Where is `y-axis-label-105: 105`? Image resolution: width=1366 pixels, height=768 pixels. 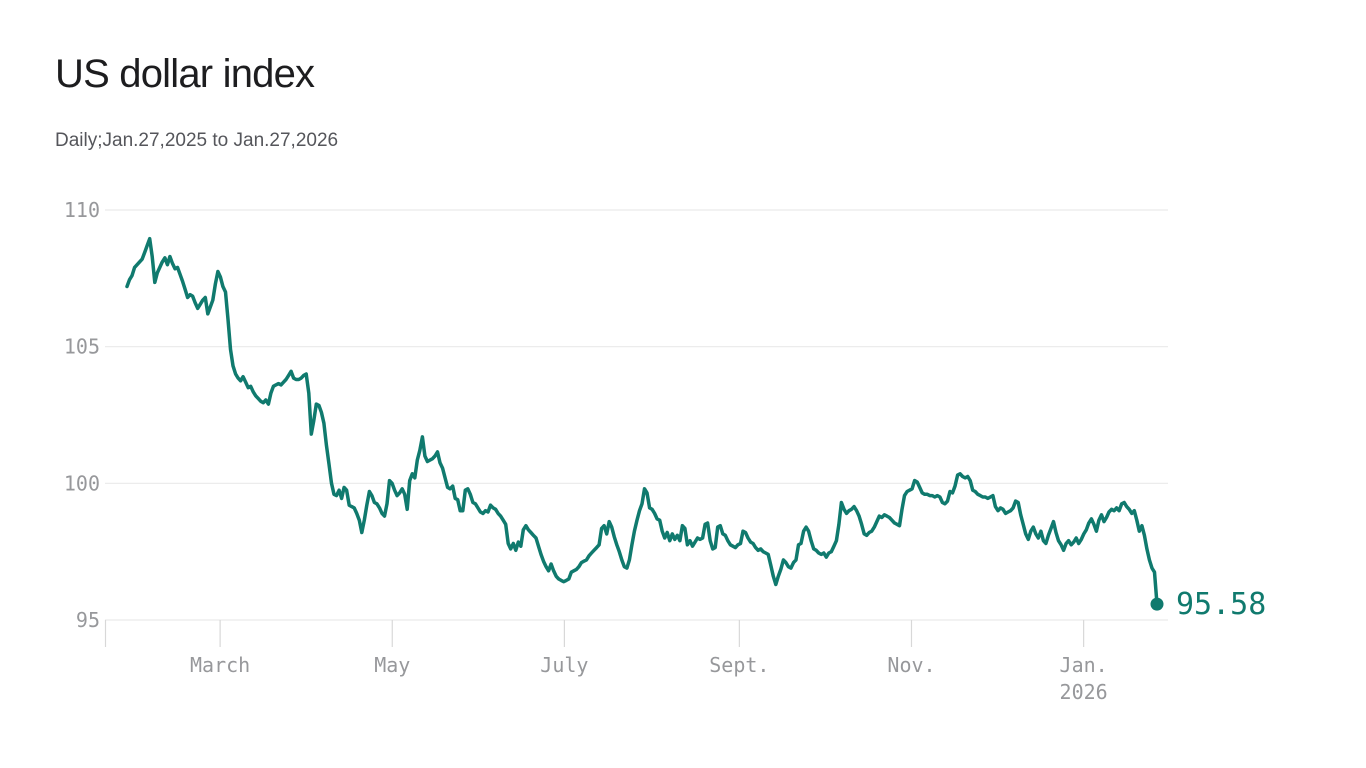 y-axis-label-105: 105 is located at coordinates (82, 347).